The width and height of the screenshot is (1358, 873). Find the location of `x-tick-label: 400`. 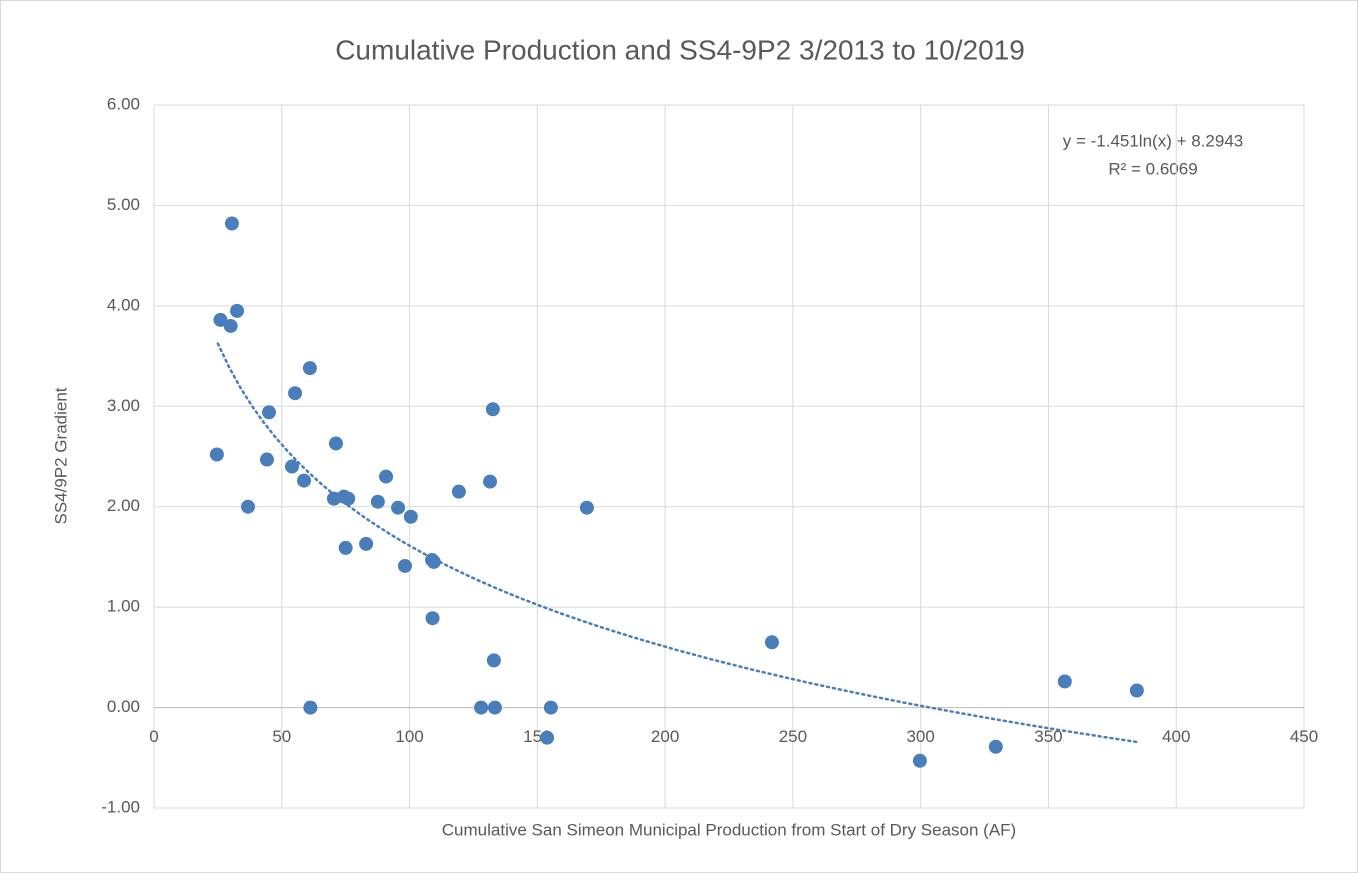

x-tick-label: 400 is located at coordinates (1176, 736).